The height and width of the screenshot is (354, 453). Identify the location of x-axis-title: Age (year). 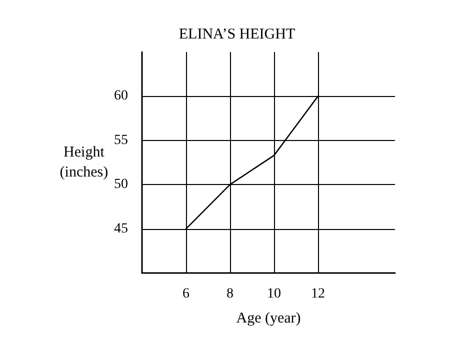
(268, 318).